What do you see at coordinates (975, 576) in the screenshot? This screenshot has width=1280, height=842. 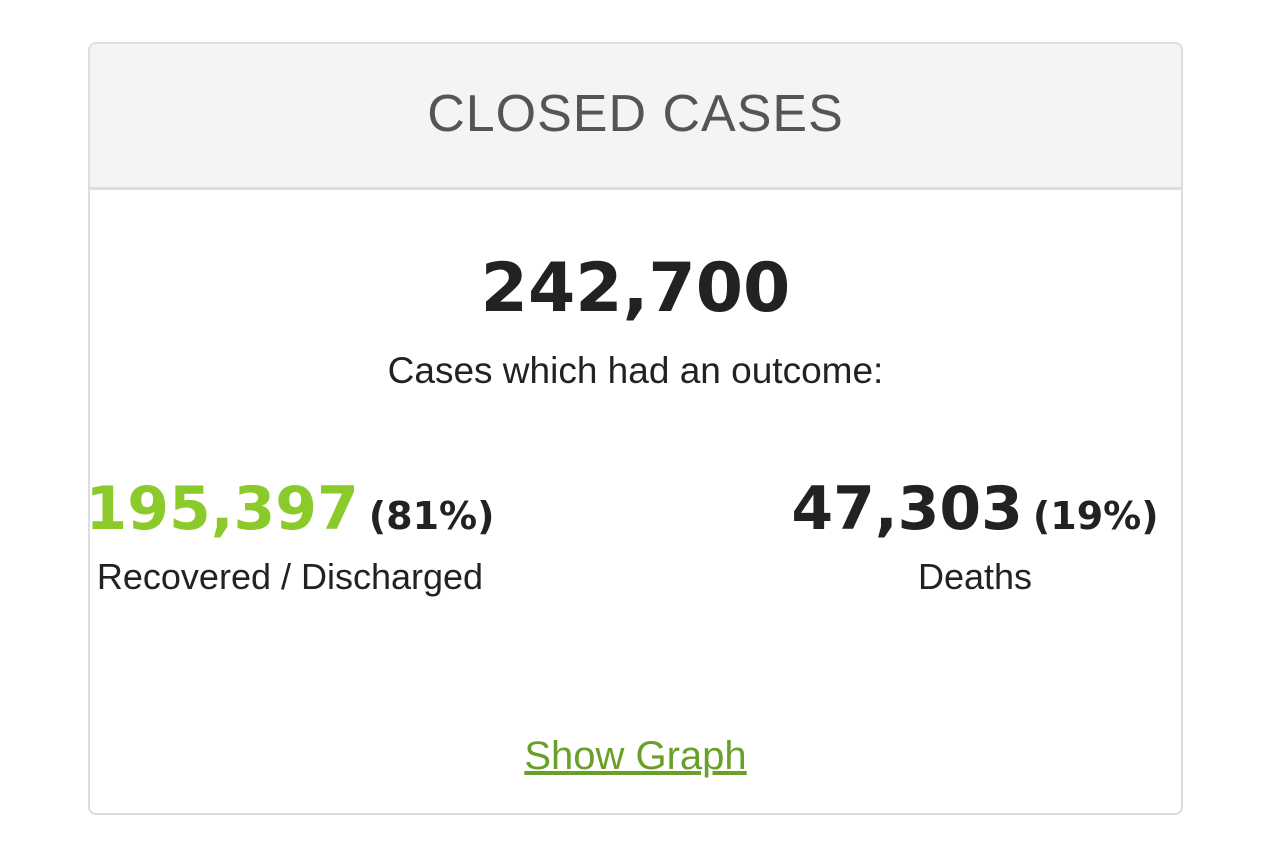 I see `deaths-label: Deaths` at bounding box center [975, 576].